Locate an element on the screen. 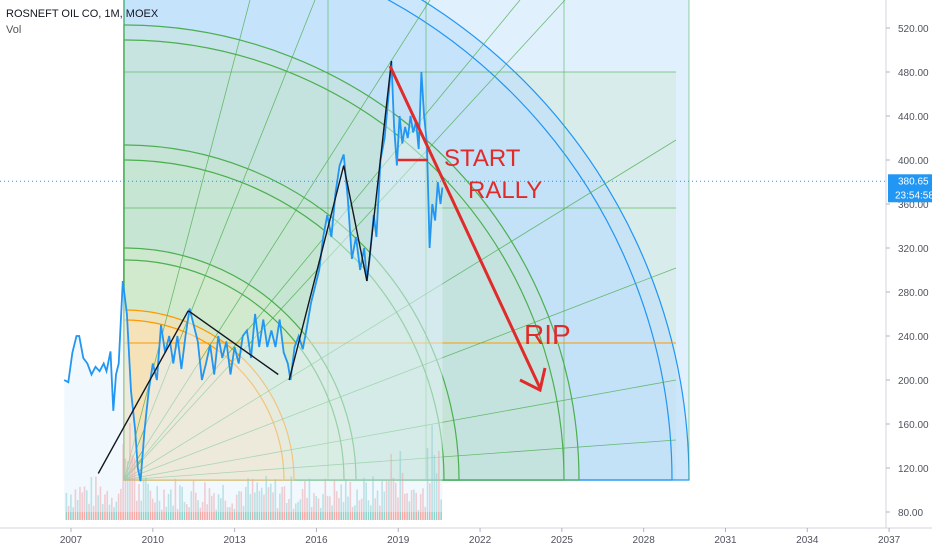 The height and width of the screenshot is (550, 932). price-axis-bg is located at coordinates (909, 275).